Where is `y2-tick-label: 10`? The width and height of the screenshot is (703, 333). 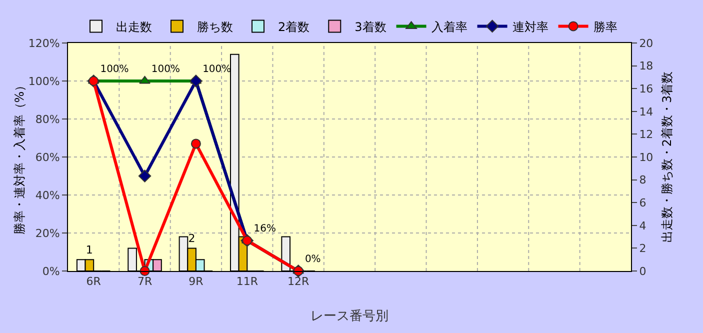 y2-tick-label: 10 is located at coordinates (646, 157).